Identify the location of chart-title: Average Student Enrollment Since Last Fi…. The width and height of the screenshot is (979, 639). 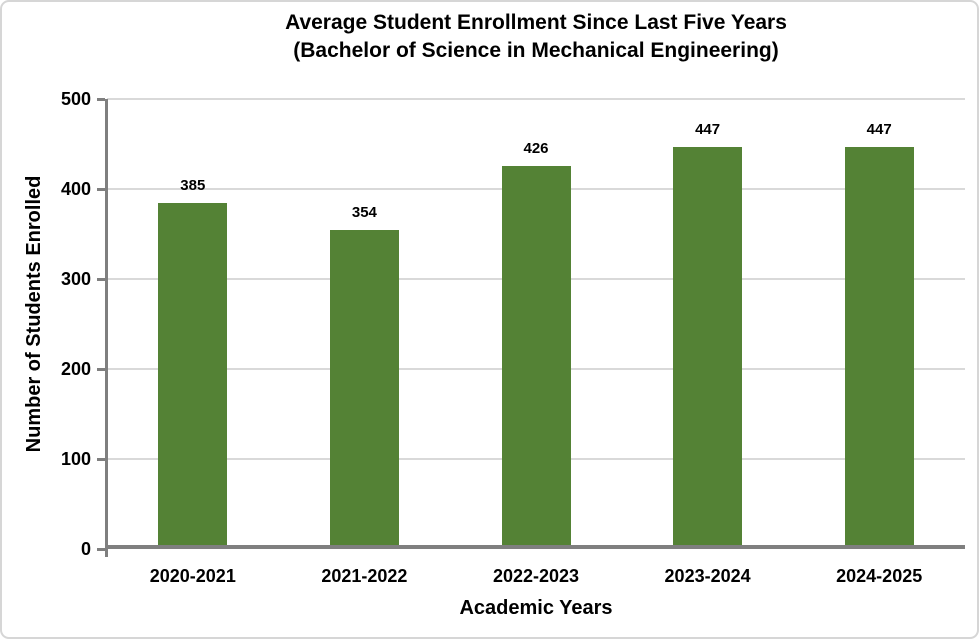
(536, 37).